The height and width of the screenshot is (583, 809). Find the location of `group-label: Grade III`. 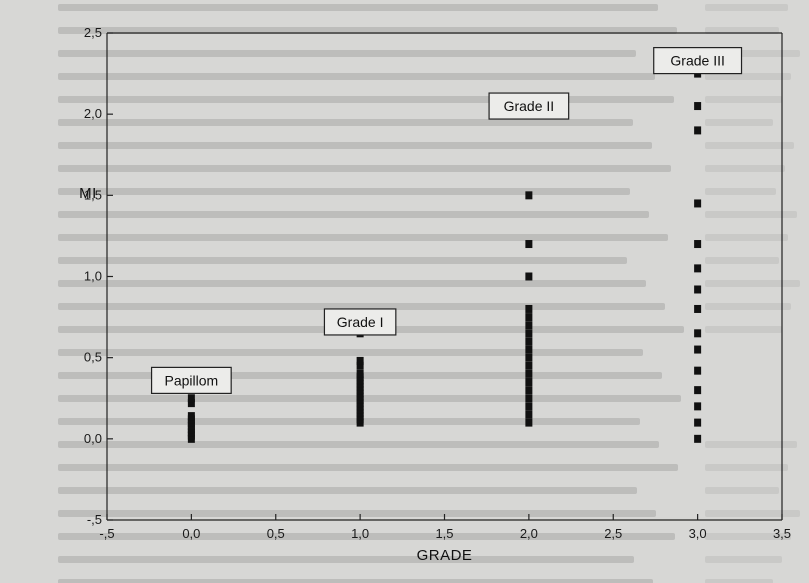

group-label: Grade III is located at coordinates (697, 61).